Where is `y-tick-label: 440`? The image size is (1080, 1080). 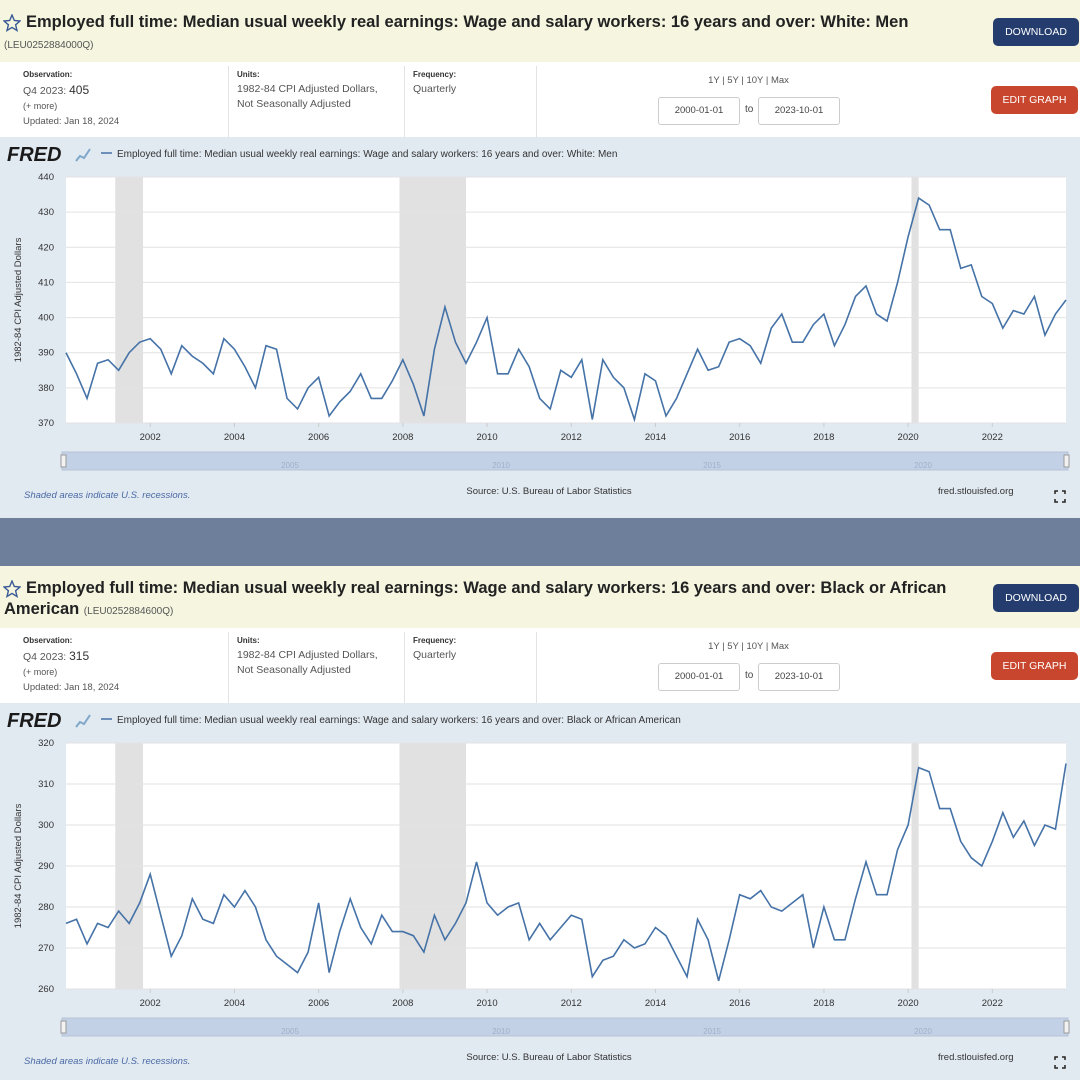 y-tick-label: 440 is located at coordinates (46, 177).